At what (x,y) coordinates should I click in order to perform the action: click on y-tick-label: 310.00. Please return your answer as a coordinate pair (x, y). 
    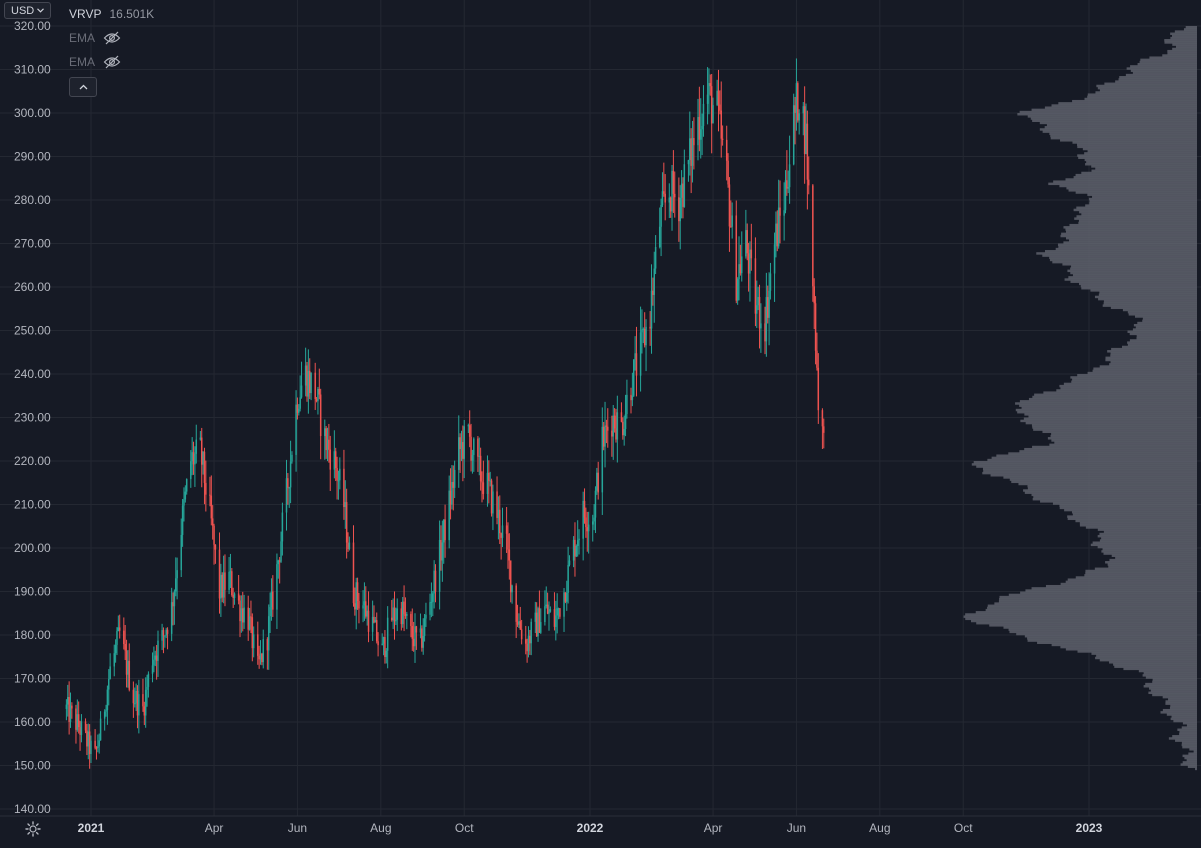
    Looking at the image, I should click on (32, 70).